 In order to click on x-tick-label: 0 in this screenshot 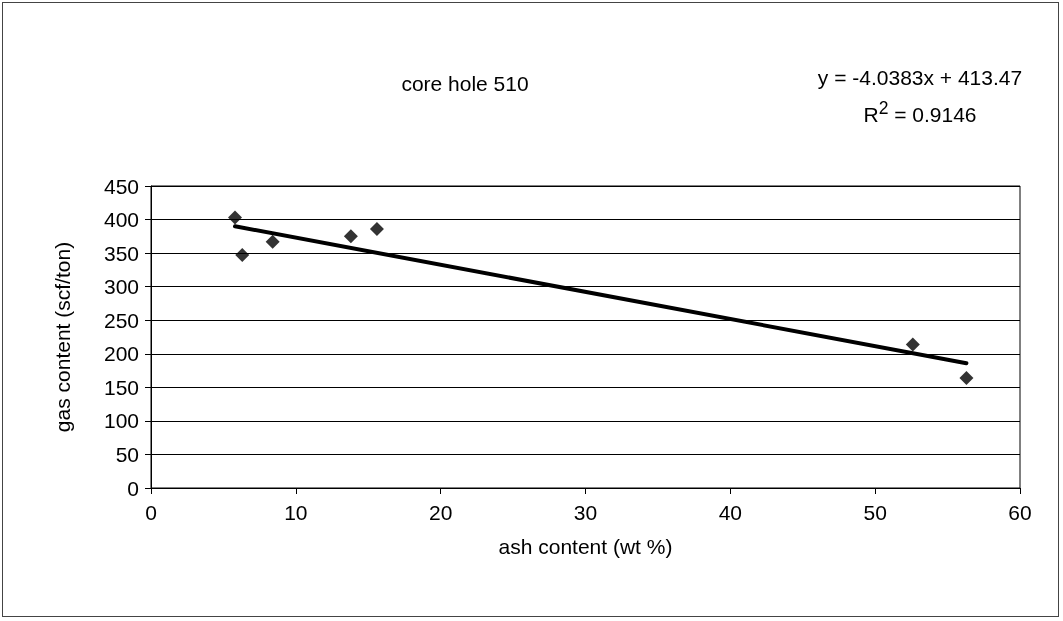, I will do `click(151, 512)`.